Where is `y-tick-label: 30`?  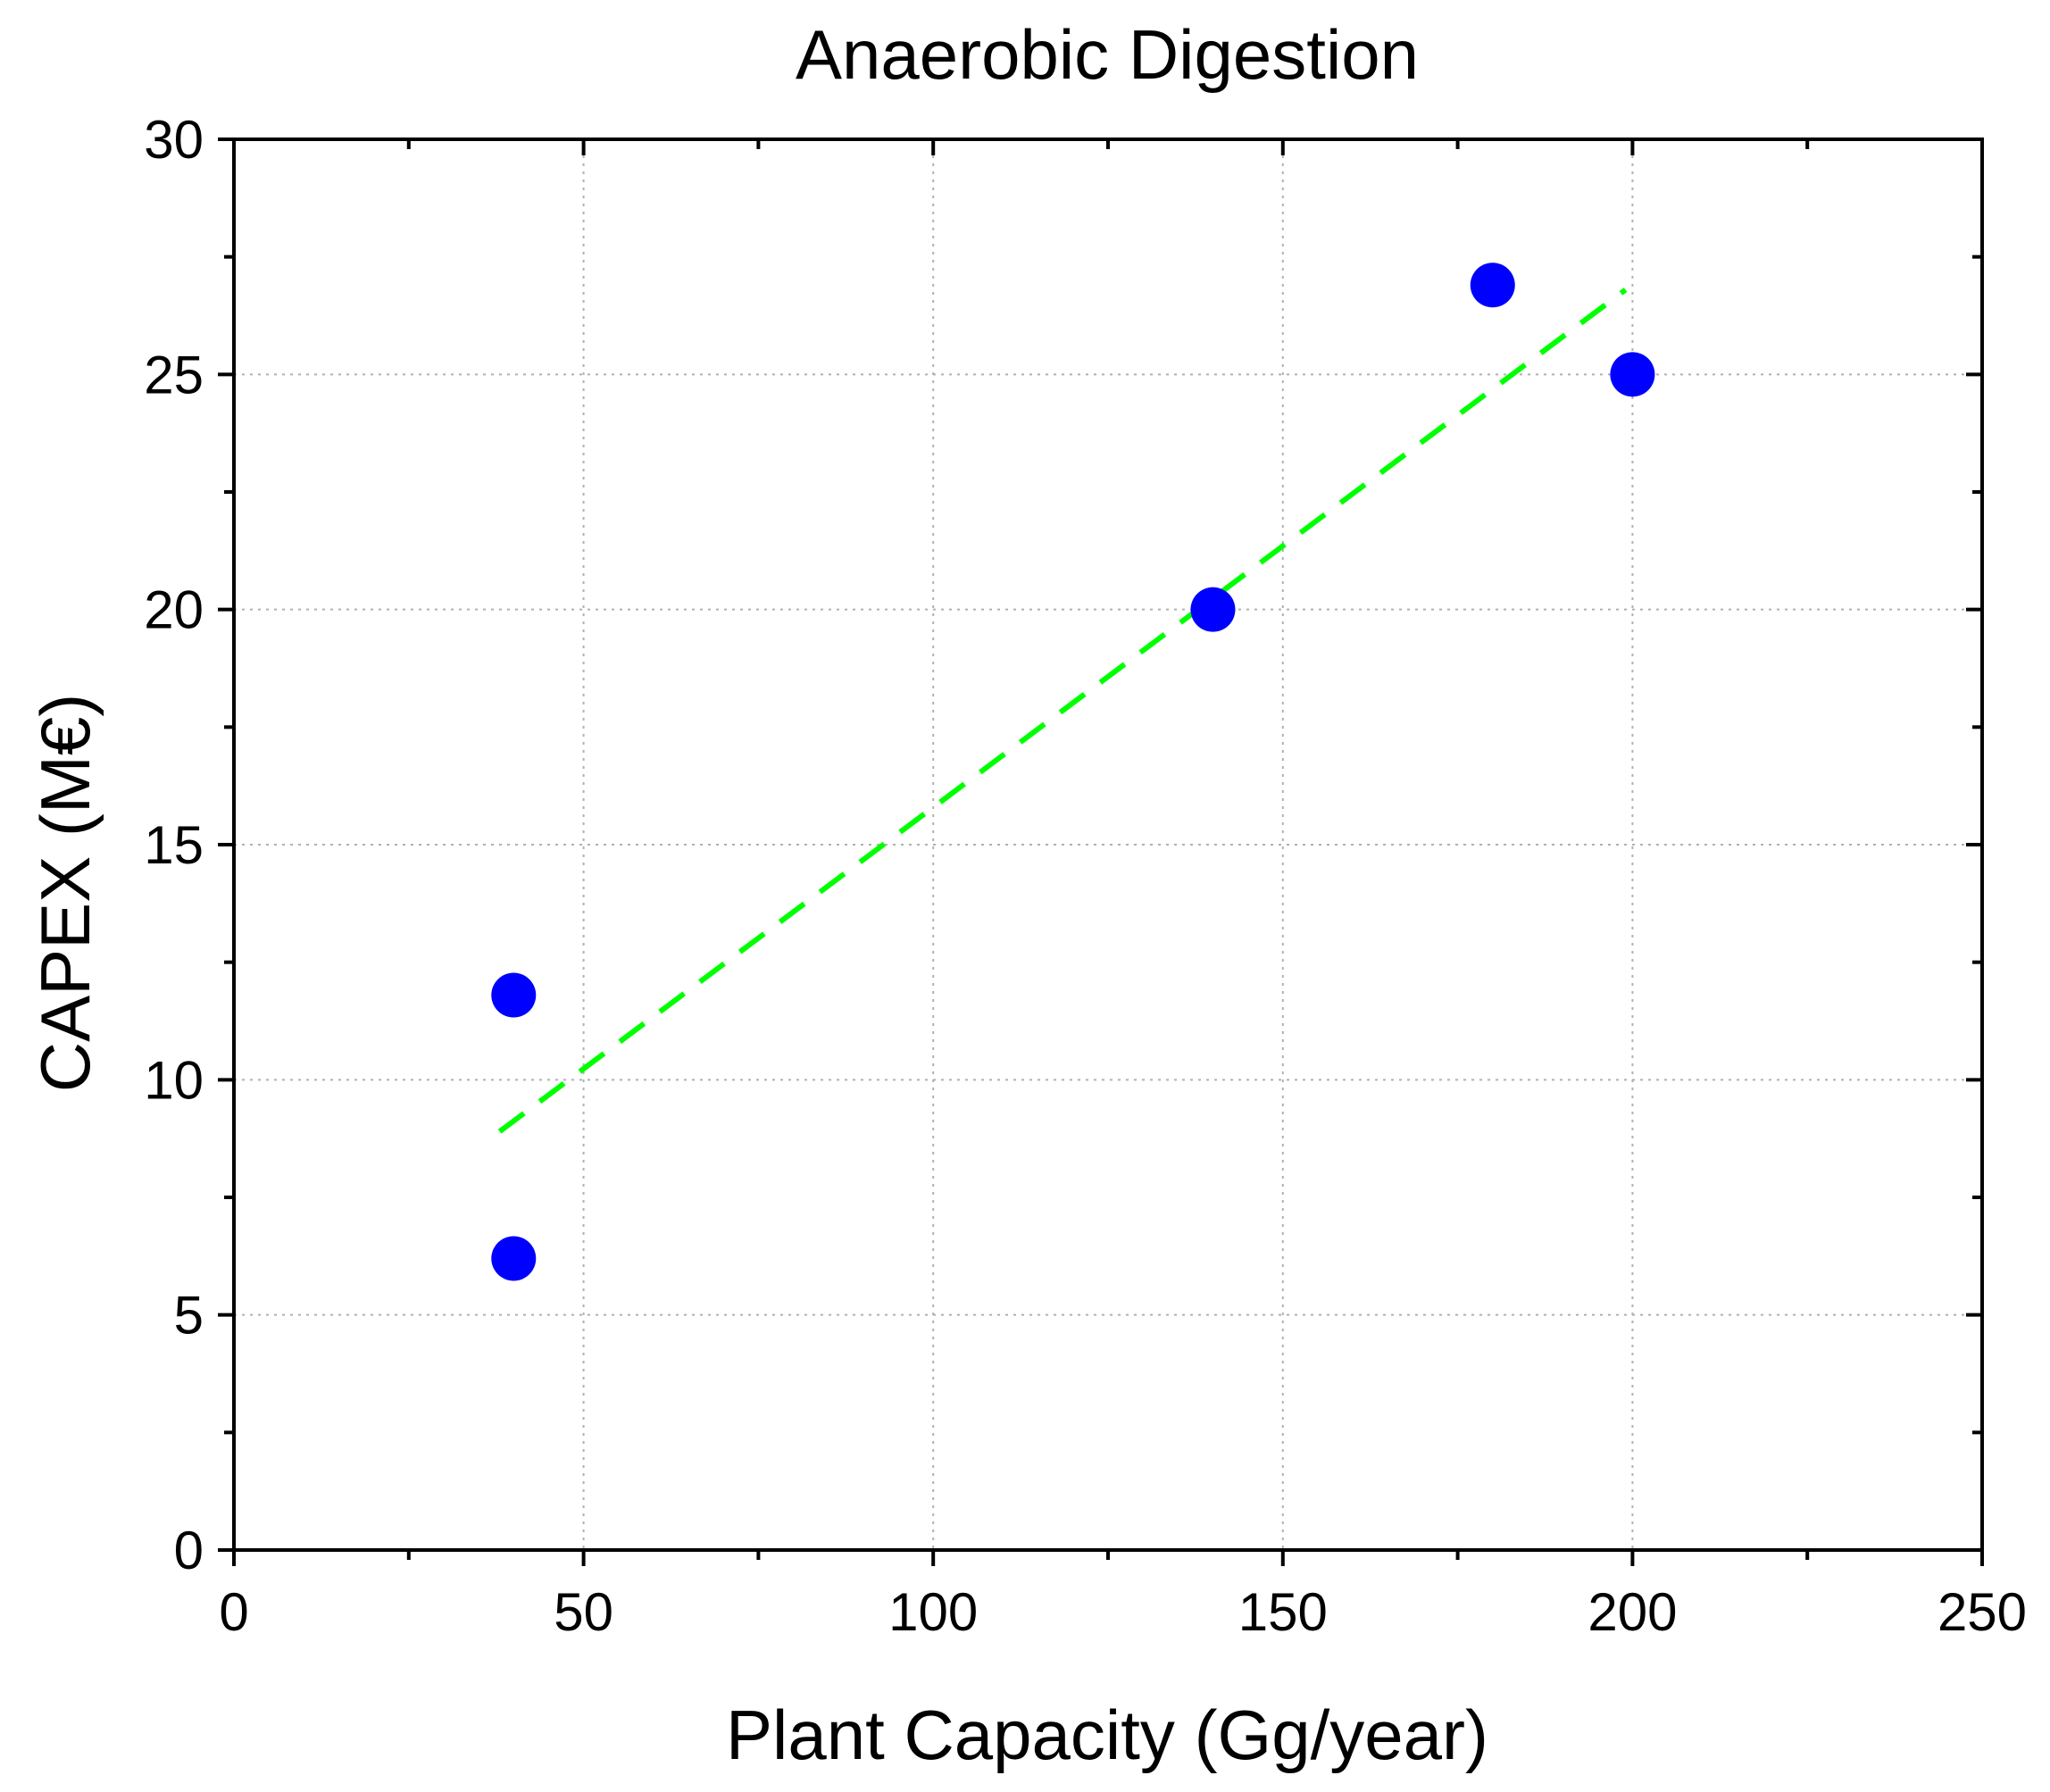 y-tick-label: 30 is located at coordinates (174, 140).